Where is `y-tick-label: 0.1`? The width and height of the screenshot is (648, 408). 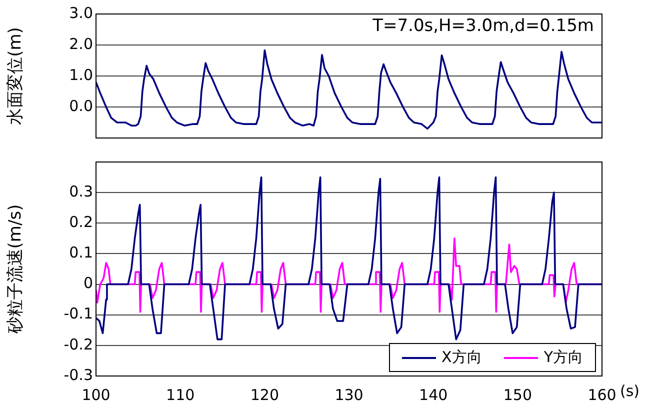
y-tick-label: 0.1 is located at coordinates (81, 253).